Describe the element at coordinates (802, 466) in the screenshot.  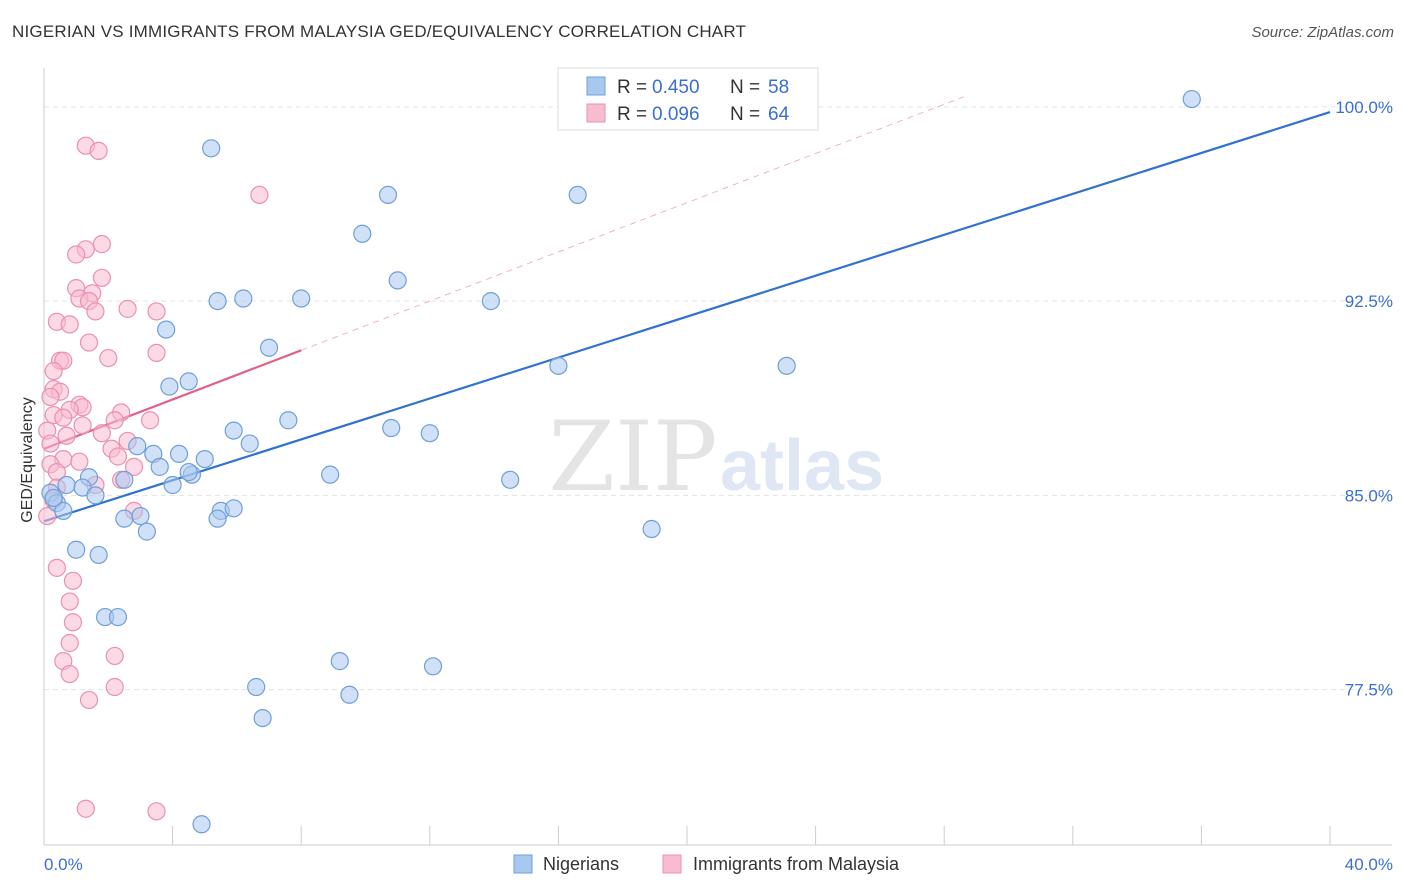
I see `watermark-atlas: atlas` at that location.